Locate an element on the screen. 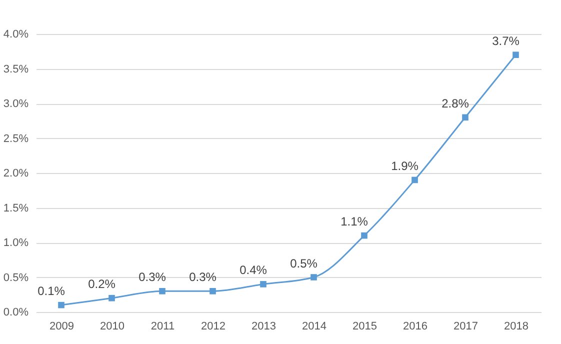 The height and width of the screenshot is (344, 561). y-tick-label: 0.0% is located at coordinates (16, 312).